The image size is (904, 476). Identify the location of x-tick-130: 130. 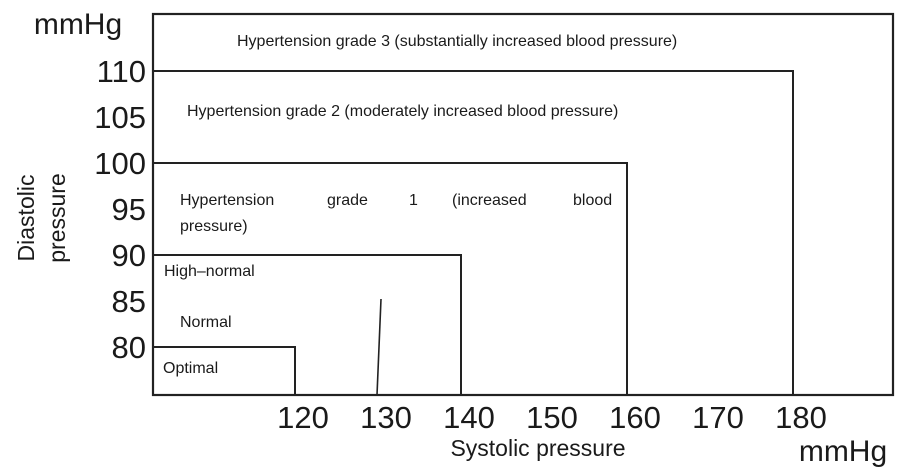
(386, 417).